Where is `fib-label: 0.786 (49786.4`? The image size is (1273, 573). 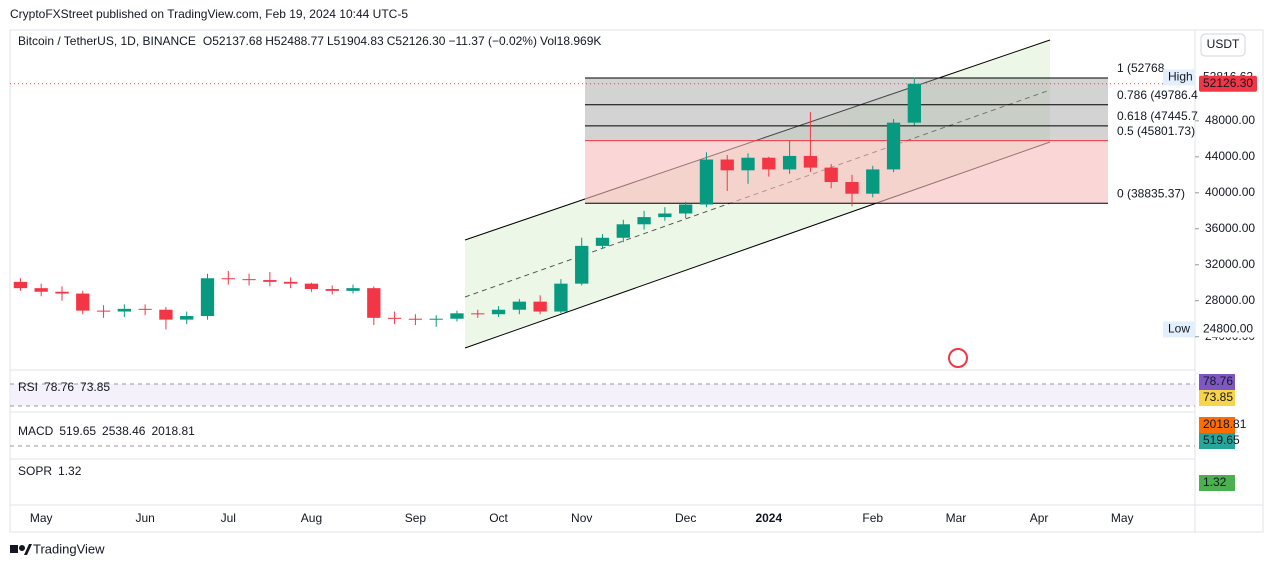
fib-label: 0.786 (49786.4 is located at coordinates (1157, 95).